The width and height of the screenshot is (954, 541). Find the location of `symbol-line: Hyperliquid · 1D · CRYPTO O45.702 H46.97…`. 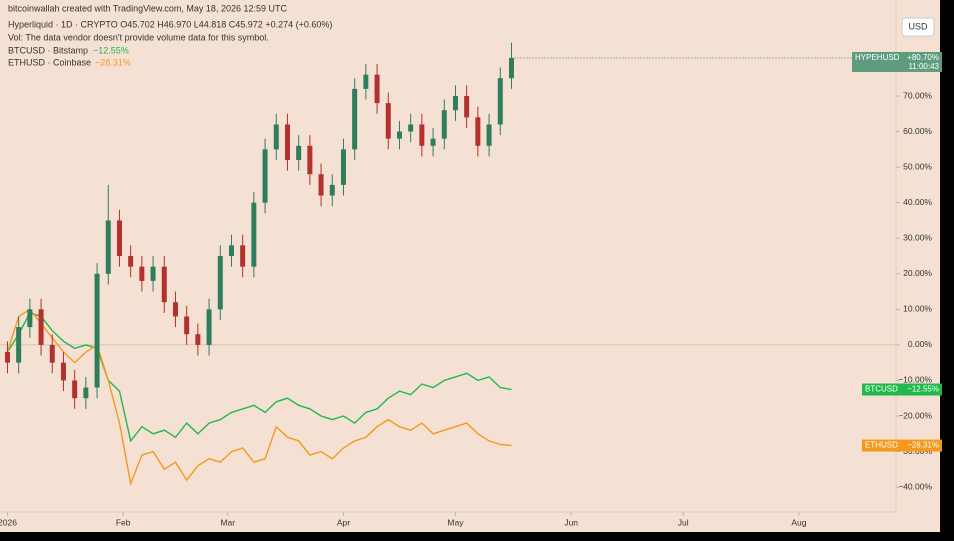

symbol-line: Hyperliquid · 1D · CRYPTO O45.702 H46.97… is located at coordinates (170, 24).